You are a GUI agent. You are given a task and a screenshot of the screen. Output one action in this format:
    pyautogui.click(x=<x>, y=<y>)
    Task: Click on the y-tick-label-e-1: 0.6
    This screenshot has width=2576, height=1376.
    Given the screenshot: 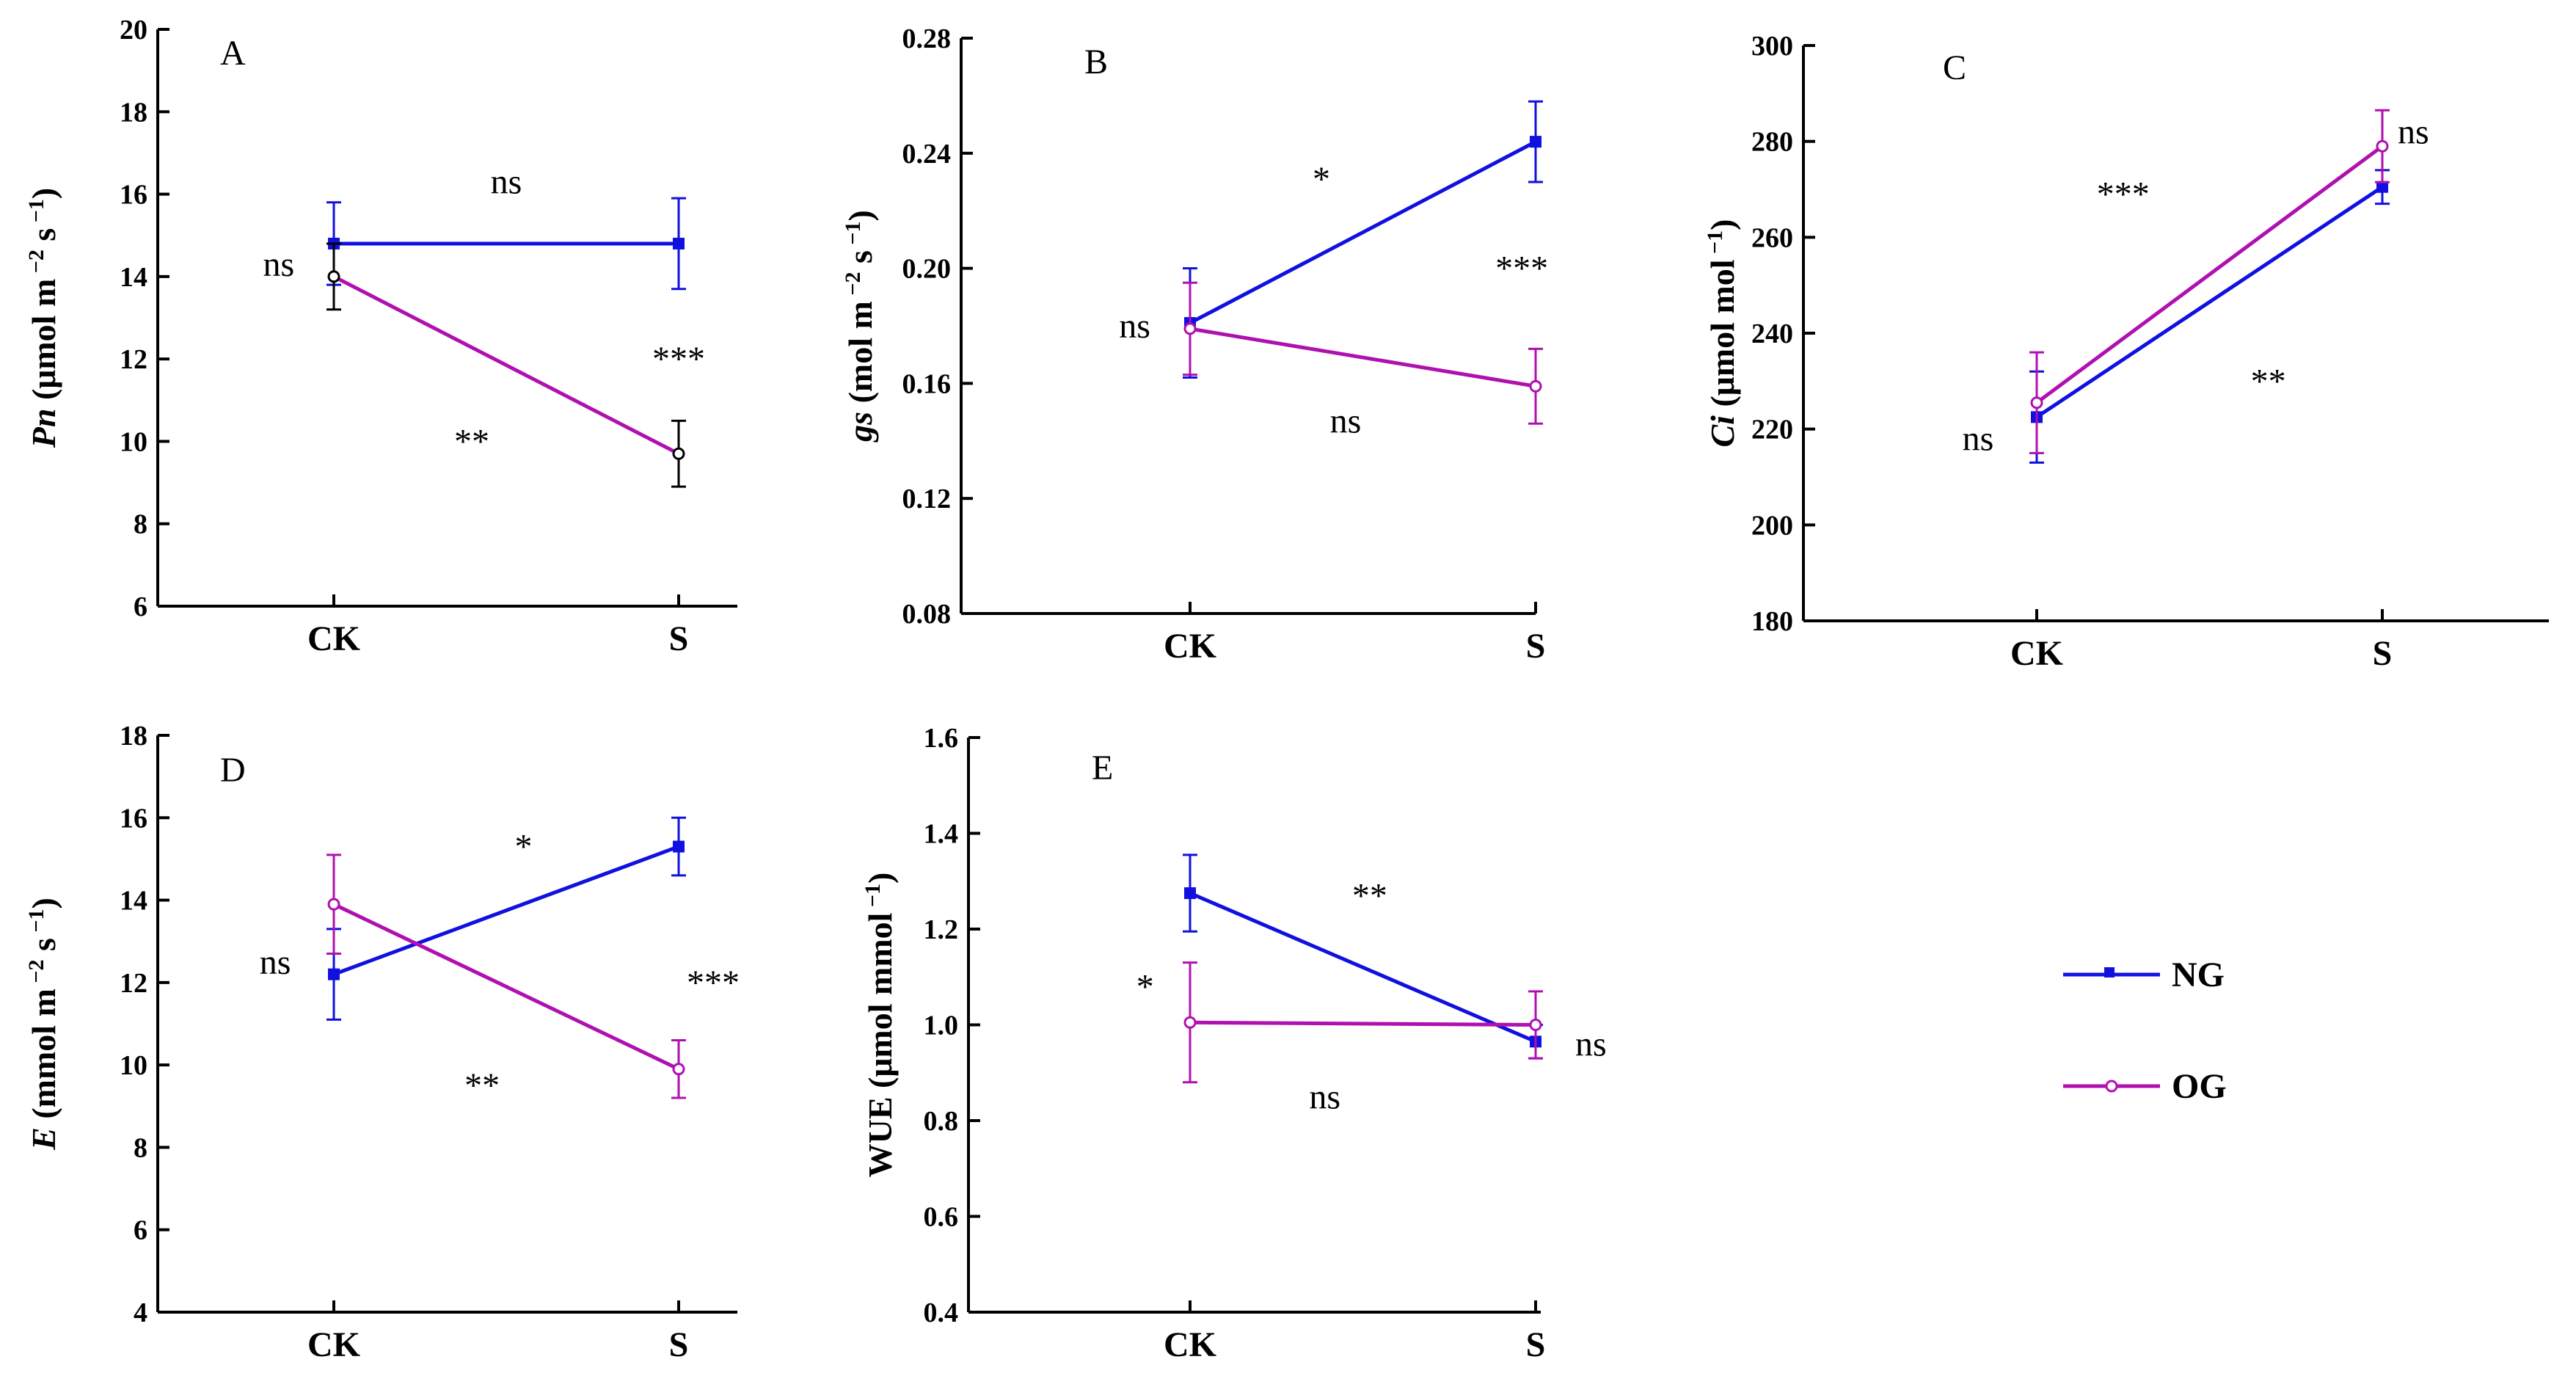 What is the action you would take?
    pyautogui.click(x=941, y=1217)
    